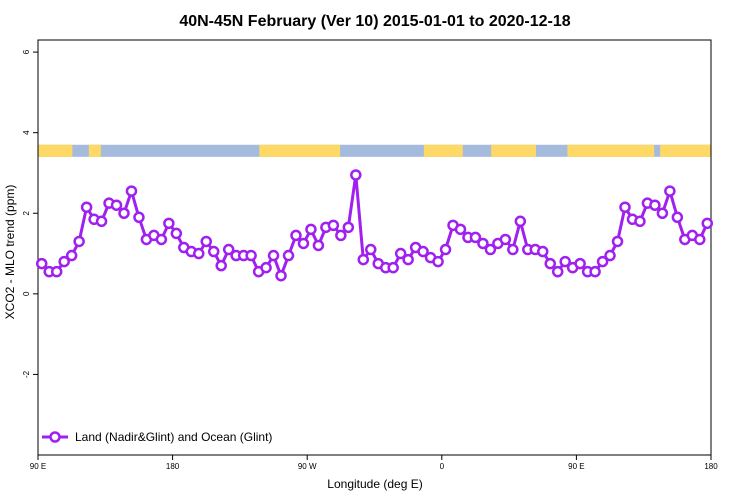 The width and height of the screenshot is (750, 500). What do you see at coordinates (26, 51) in the screenshot?
I see `y-tick-label: 6` at bounding box center [26, 51].